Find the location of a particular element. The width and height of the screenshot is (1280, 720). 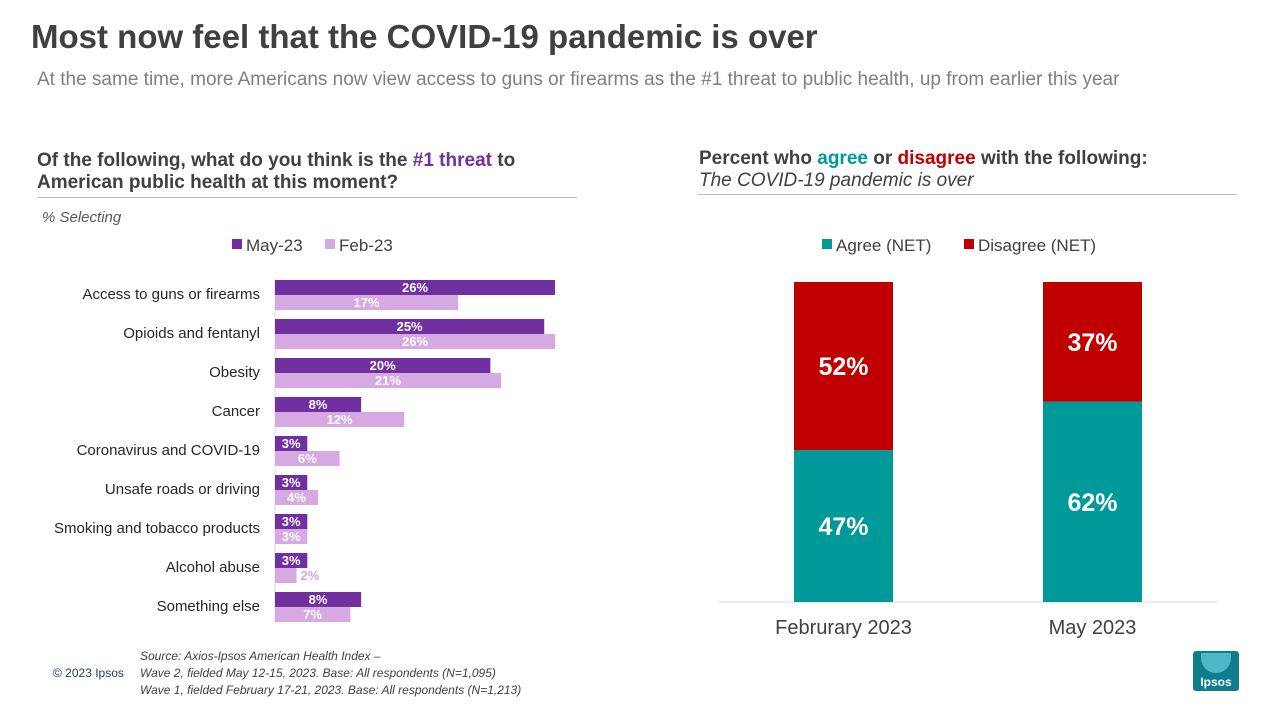

bar-value-label: 25% is located at coordinates (410, 326).